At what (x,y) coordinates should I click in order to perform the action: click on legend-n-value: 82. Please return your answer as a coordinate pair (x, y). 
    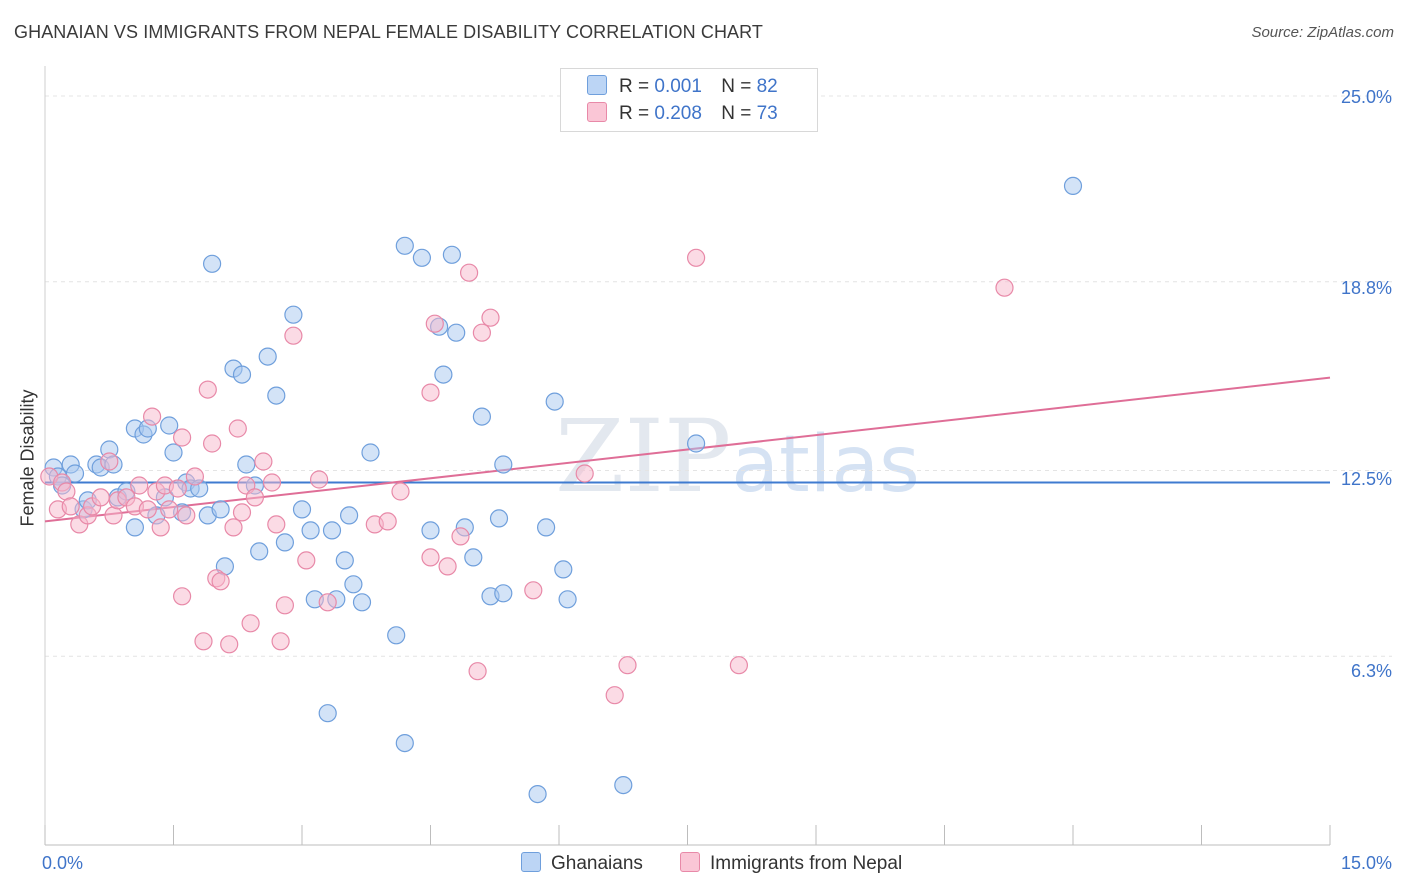
    Looking at the image, I should click on (767, 86).